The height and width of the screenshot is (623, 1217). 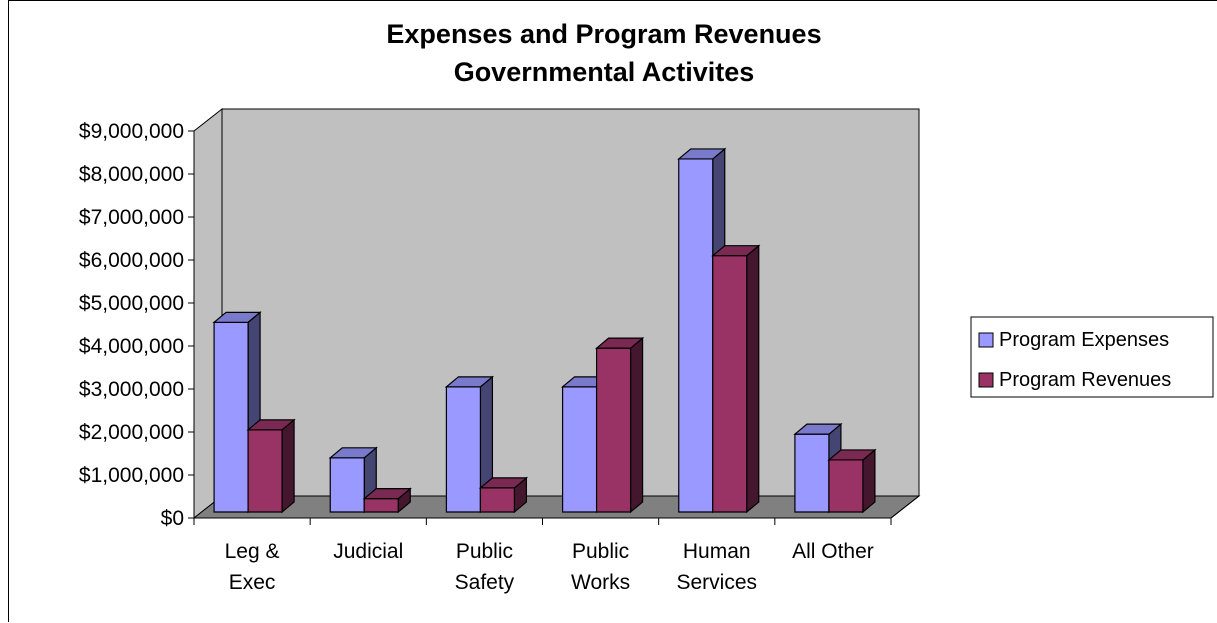 I want to click on y-tick-label: $6,000,000, so click(x=131, y=260).